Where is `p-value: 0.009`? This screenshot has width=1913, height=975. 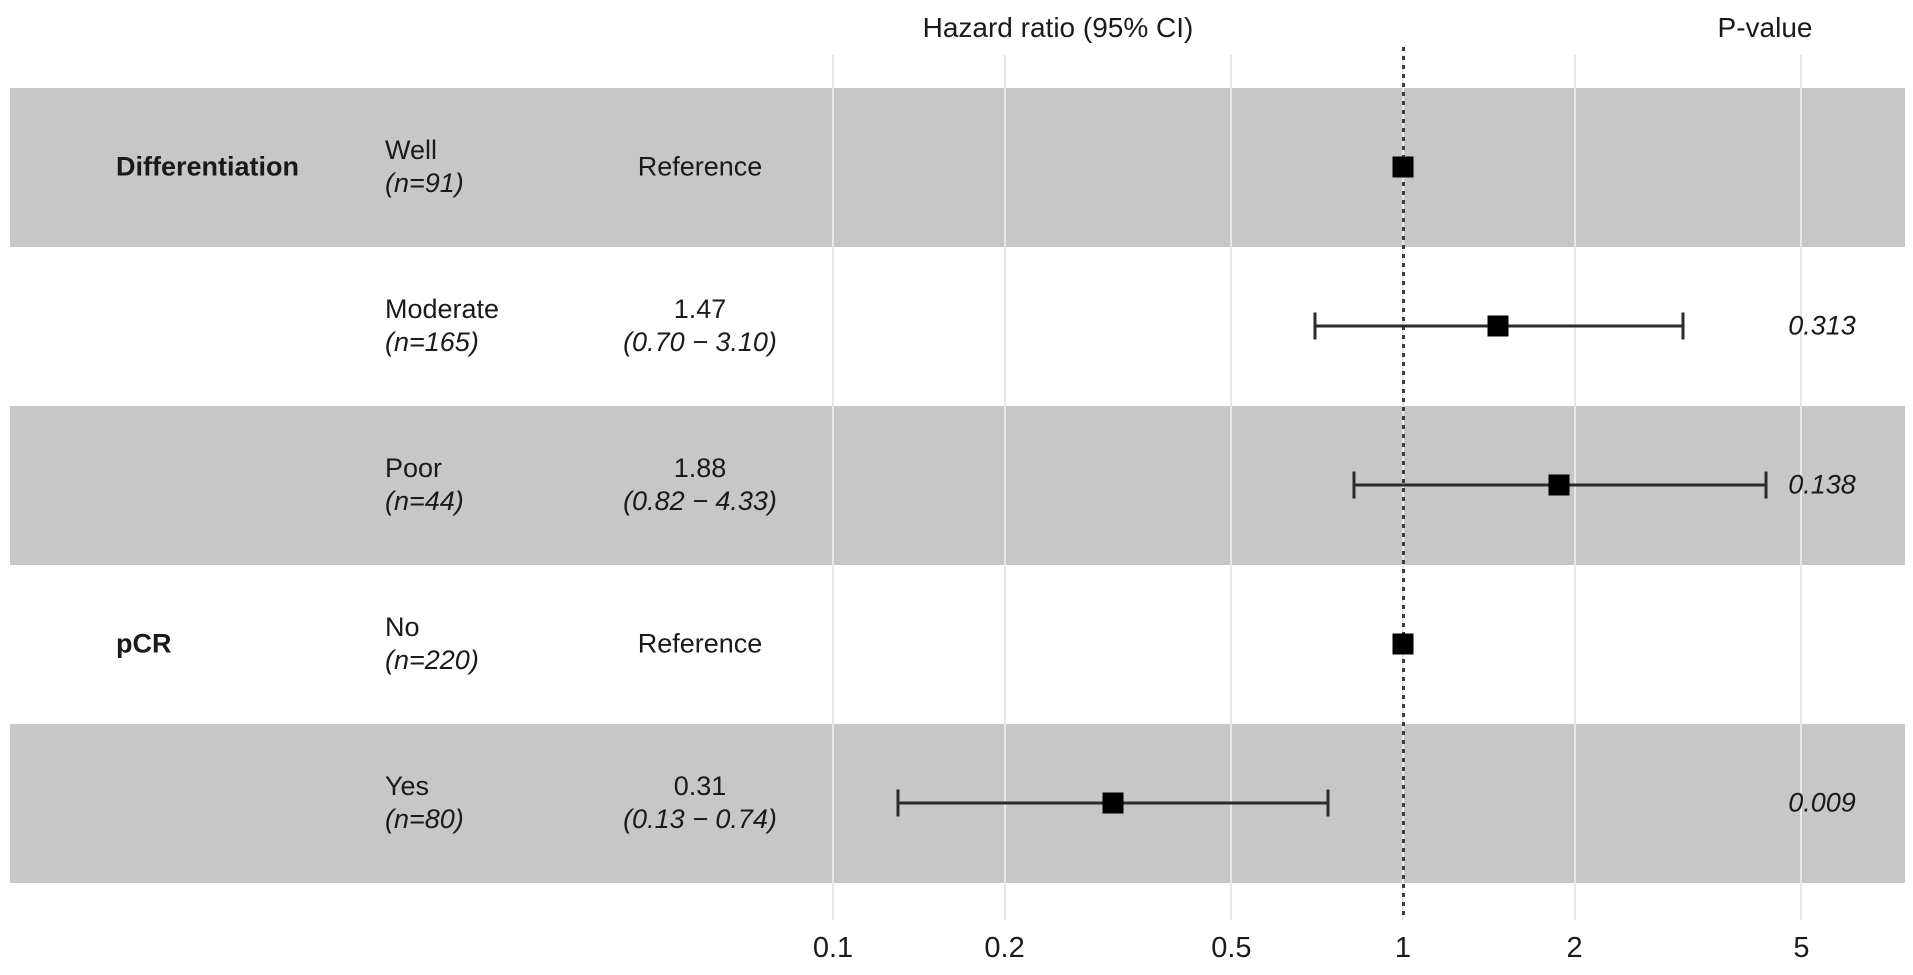
p-value: 0.009 is located at coordinates (1822, 802).